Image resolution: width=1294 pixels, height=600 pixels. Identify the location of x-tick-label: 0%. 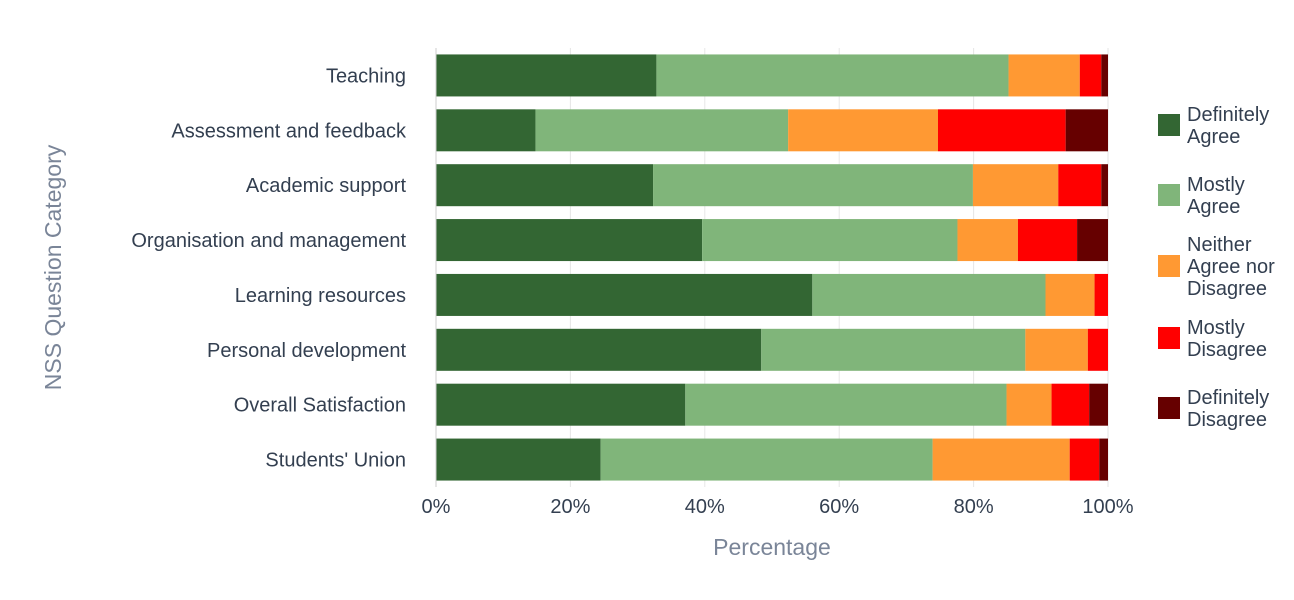
(436, 507).